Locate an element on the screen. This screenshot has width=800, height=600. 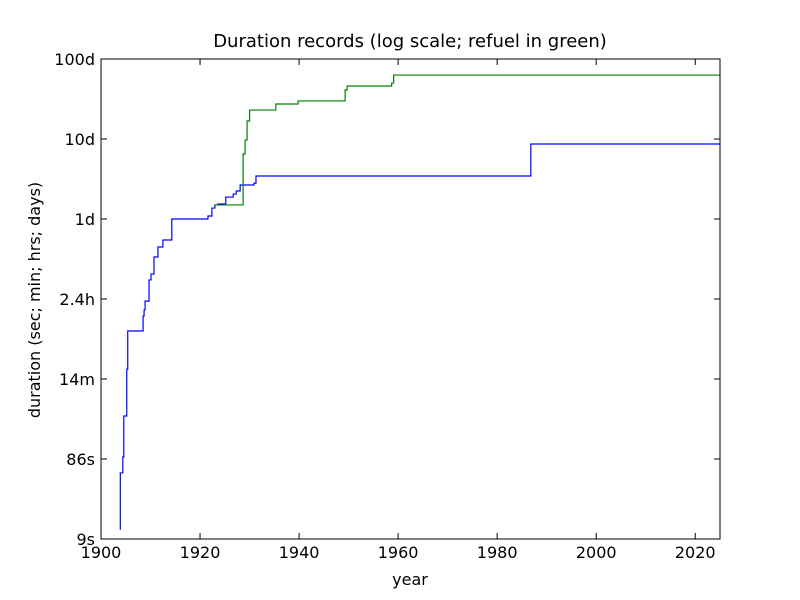
y-axis-label: duration (sec; min; hrs; days) is located at coordinates (34, 300).